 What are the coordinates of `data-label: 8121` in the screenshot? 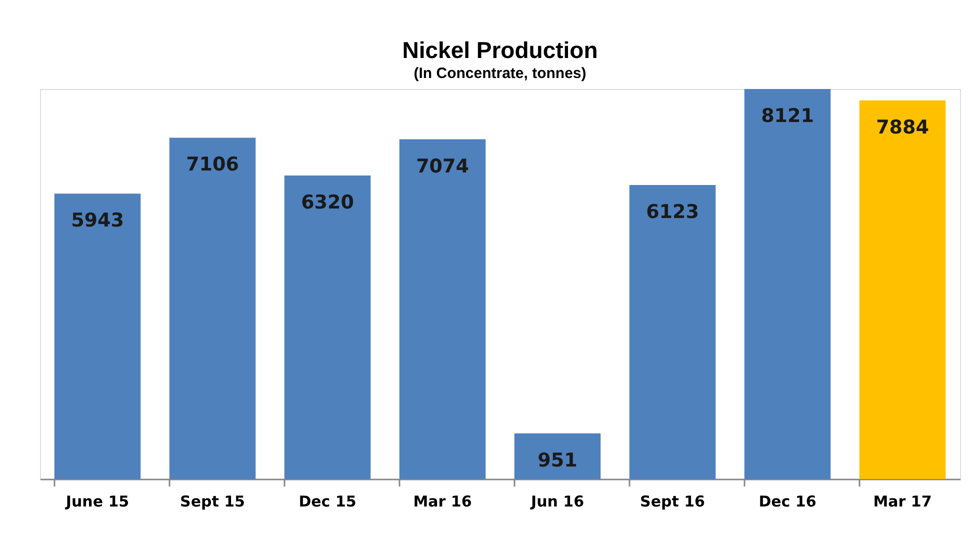 It's located at (787, 116).